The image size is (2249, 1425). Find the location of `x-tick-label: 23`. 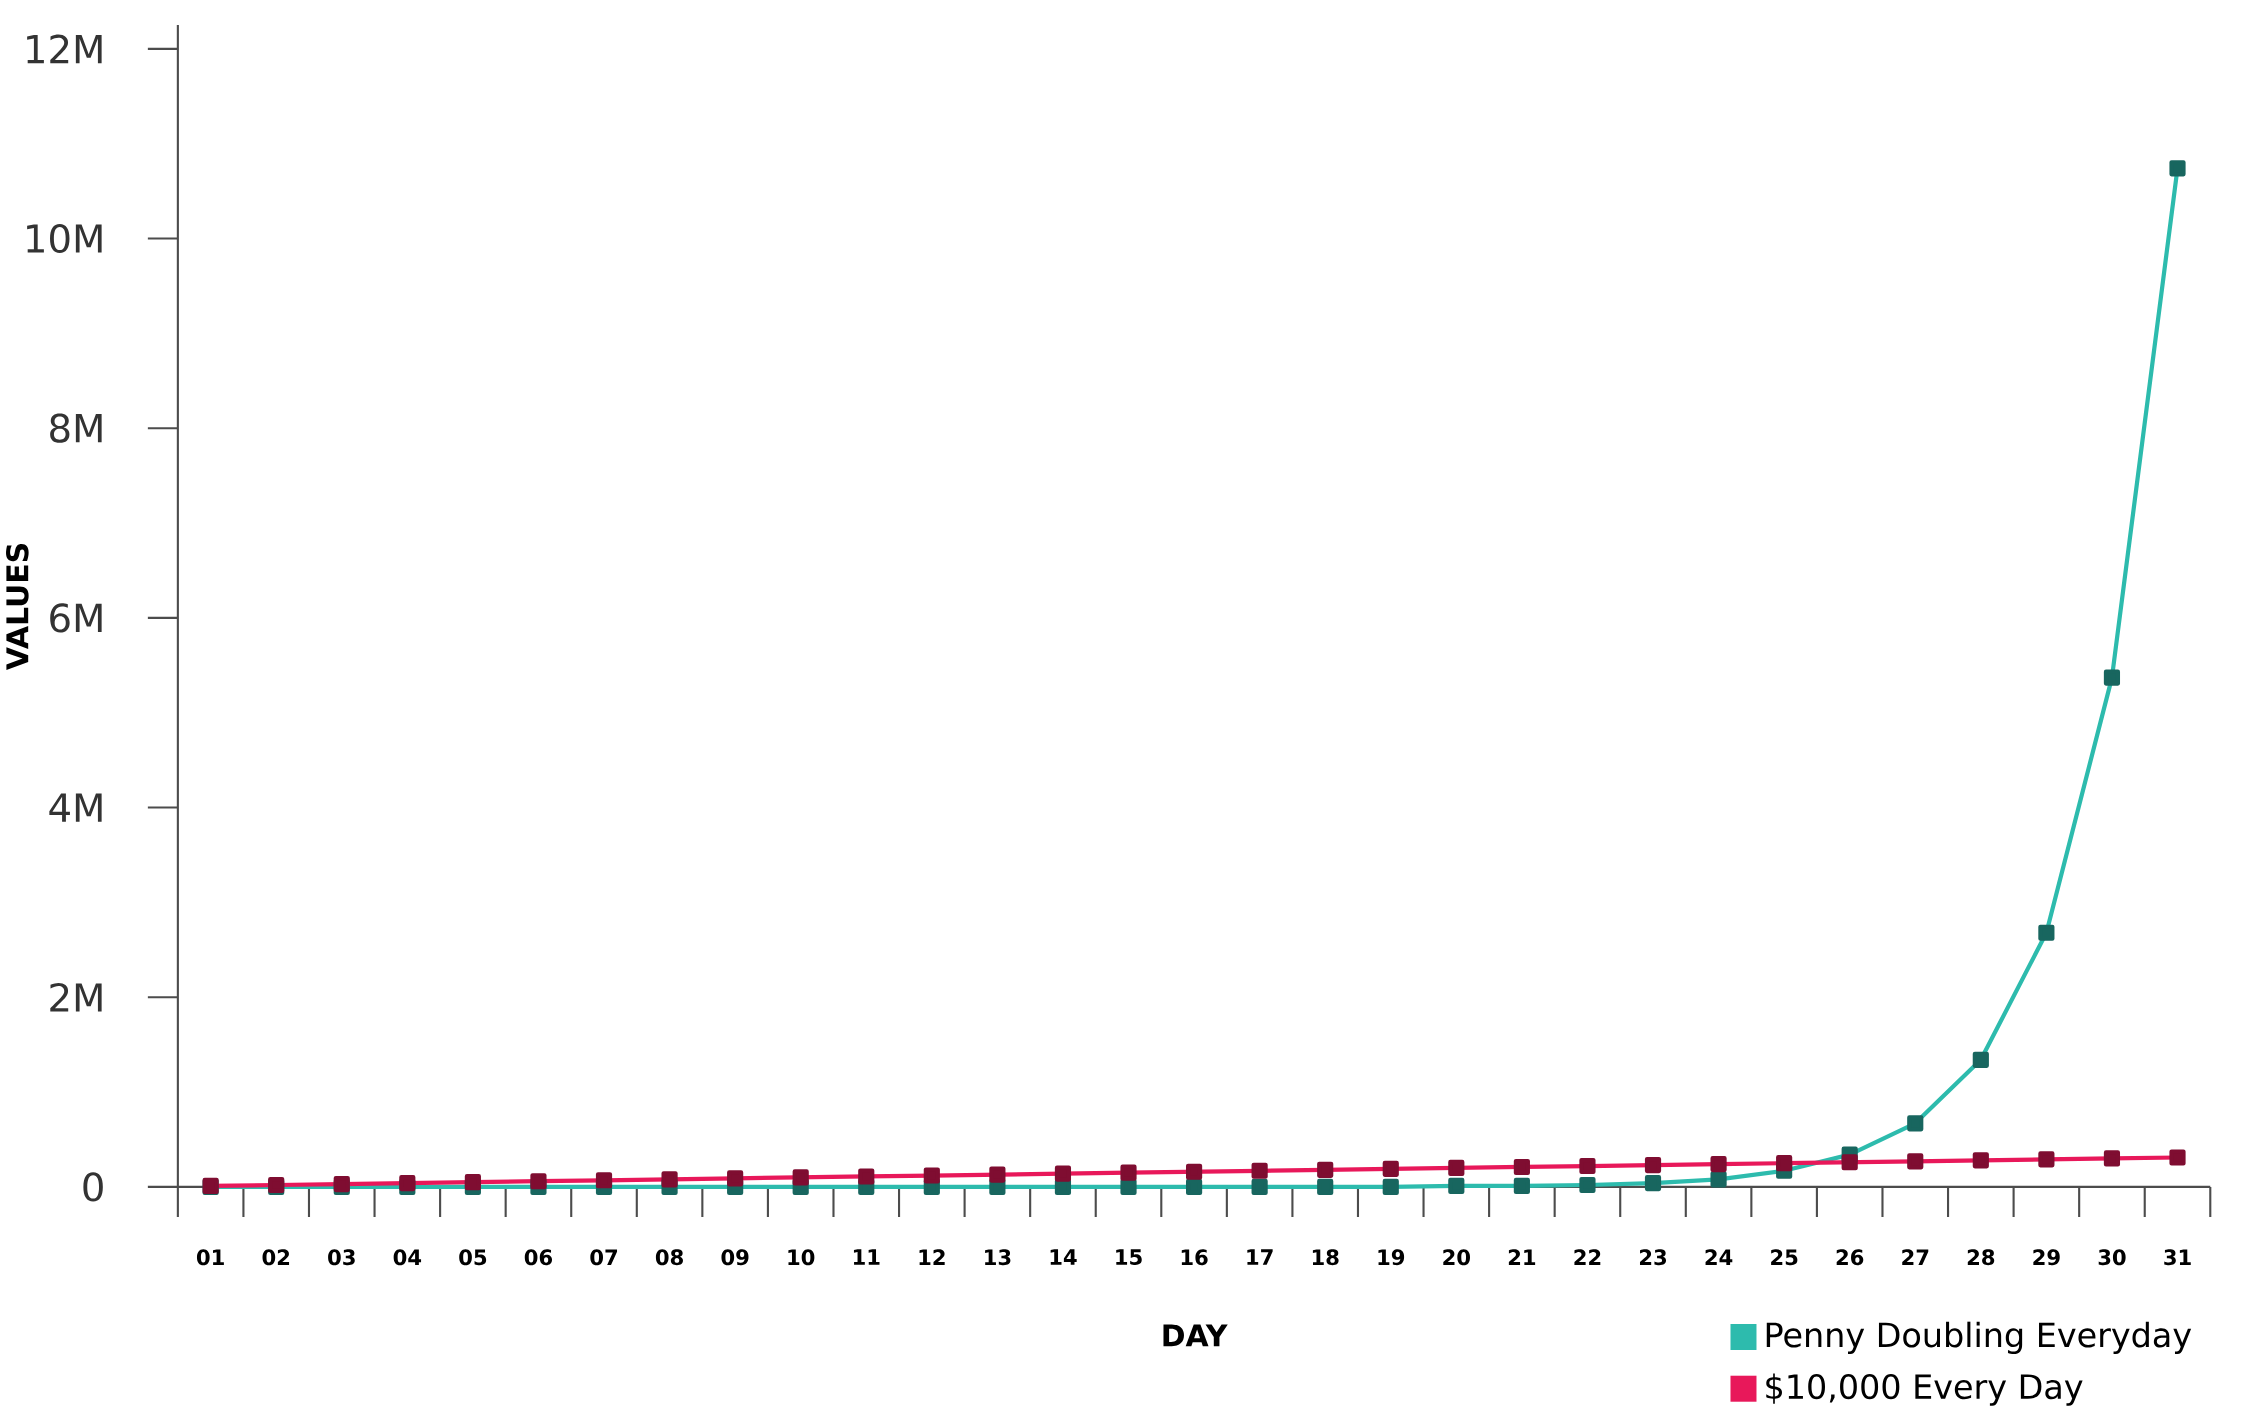

x-tick-label: 23 is located at coordinates (1653, 1257).